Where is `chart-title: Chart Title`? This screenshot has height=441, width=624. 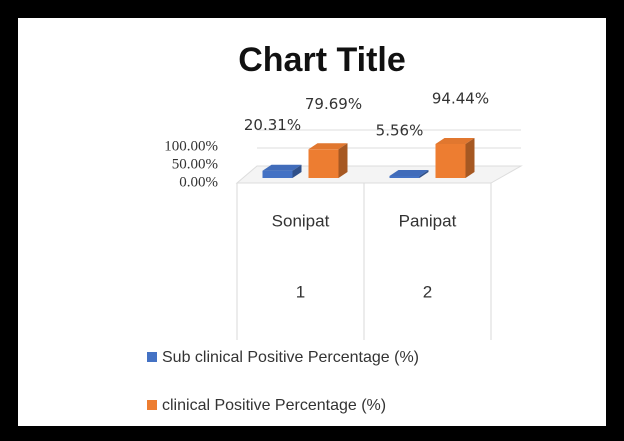
chart-title: Chart Title is located at coordinates (322, 60).